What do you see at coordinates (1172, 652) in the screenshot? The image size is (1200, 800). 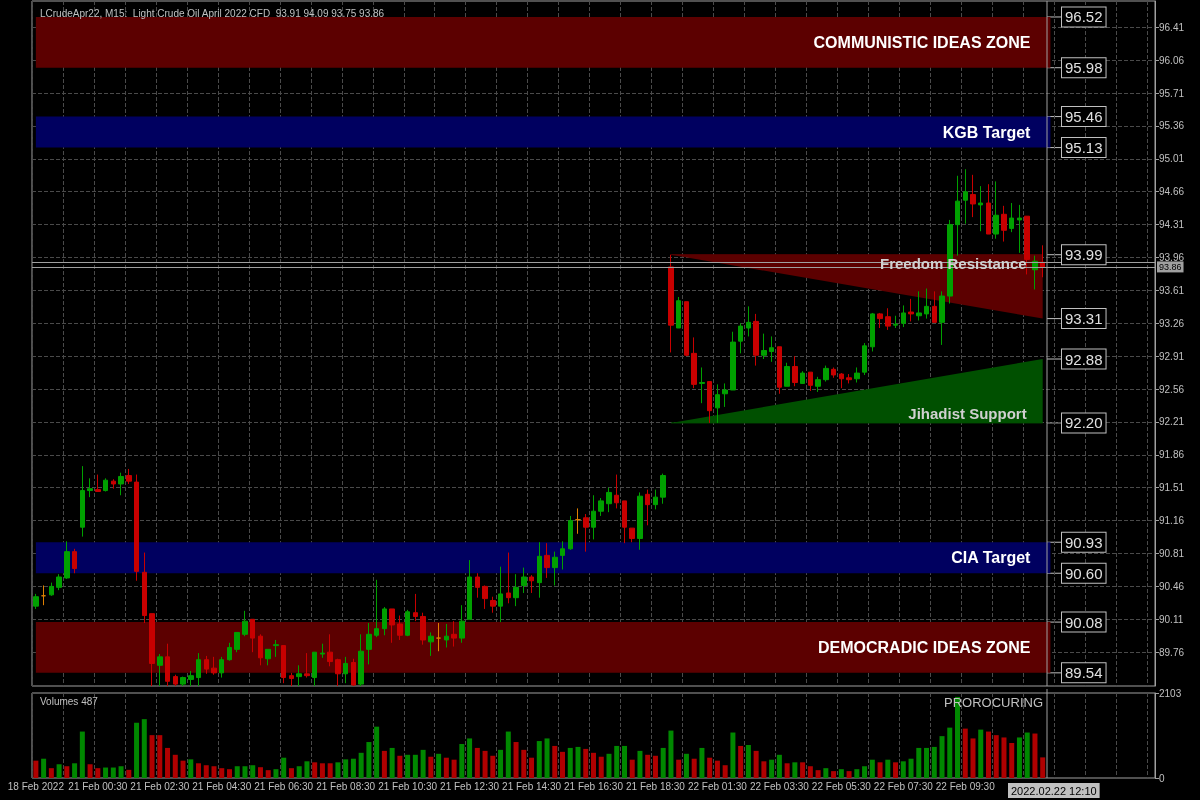 I see `y-tick-label: 89.76` at bounding box center [1172, 652].